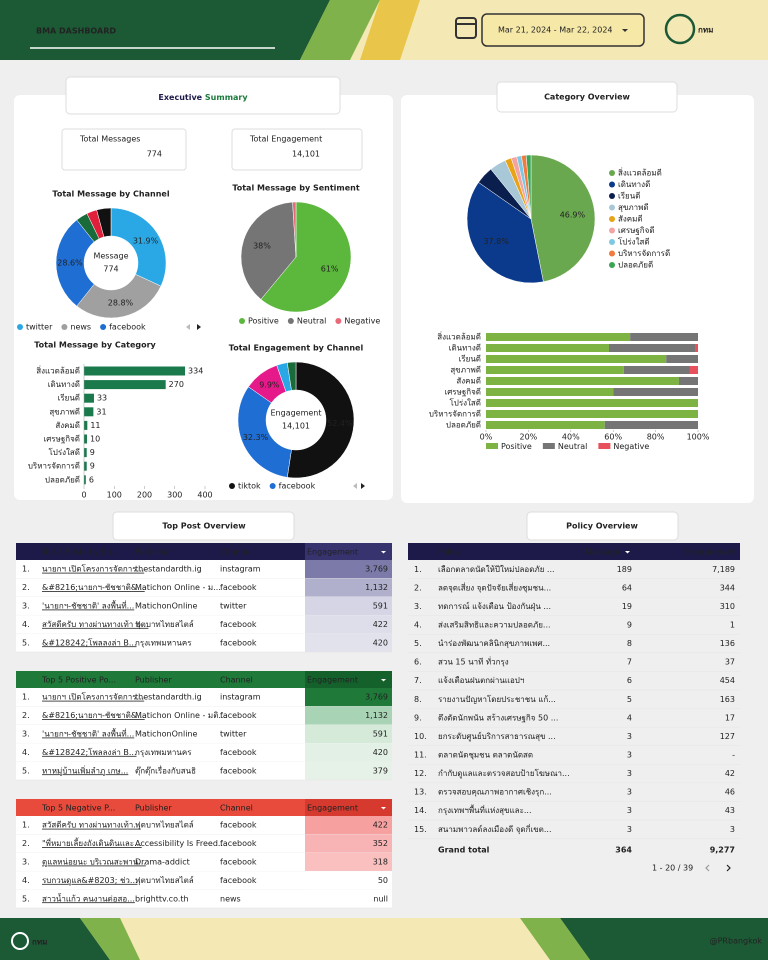  I want to click on date-picker, so click(563, 30).